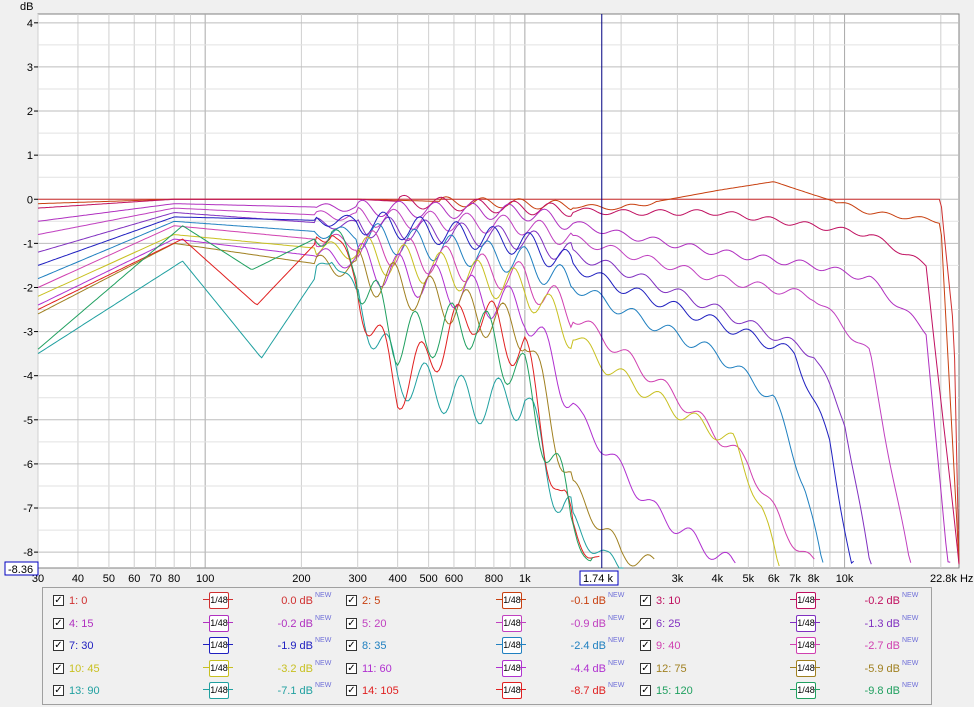  Describe the element at coordinates (678, 579) in the screenshot. I see `x-tick-label: 3k` at that location.